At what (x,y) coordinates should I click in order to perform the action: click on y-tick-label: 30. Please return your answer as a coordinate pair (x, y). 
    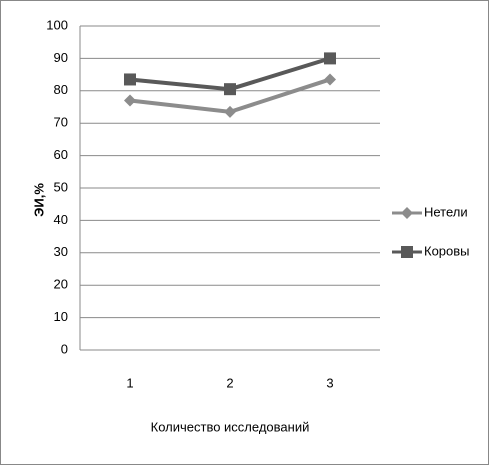
    Looking at the image, I should click on (61, 251).